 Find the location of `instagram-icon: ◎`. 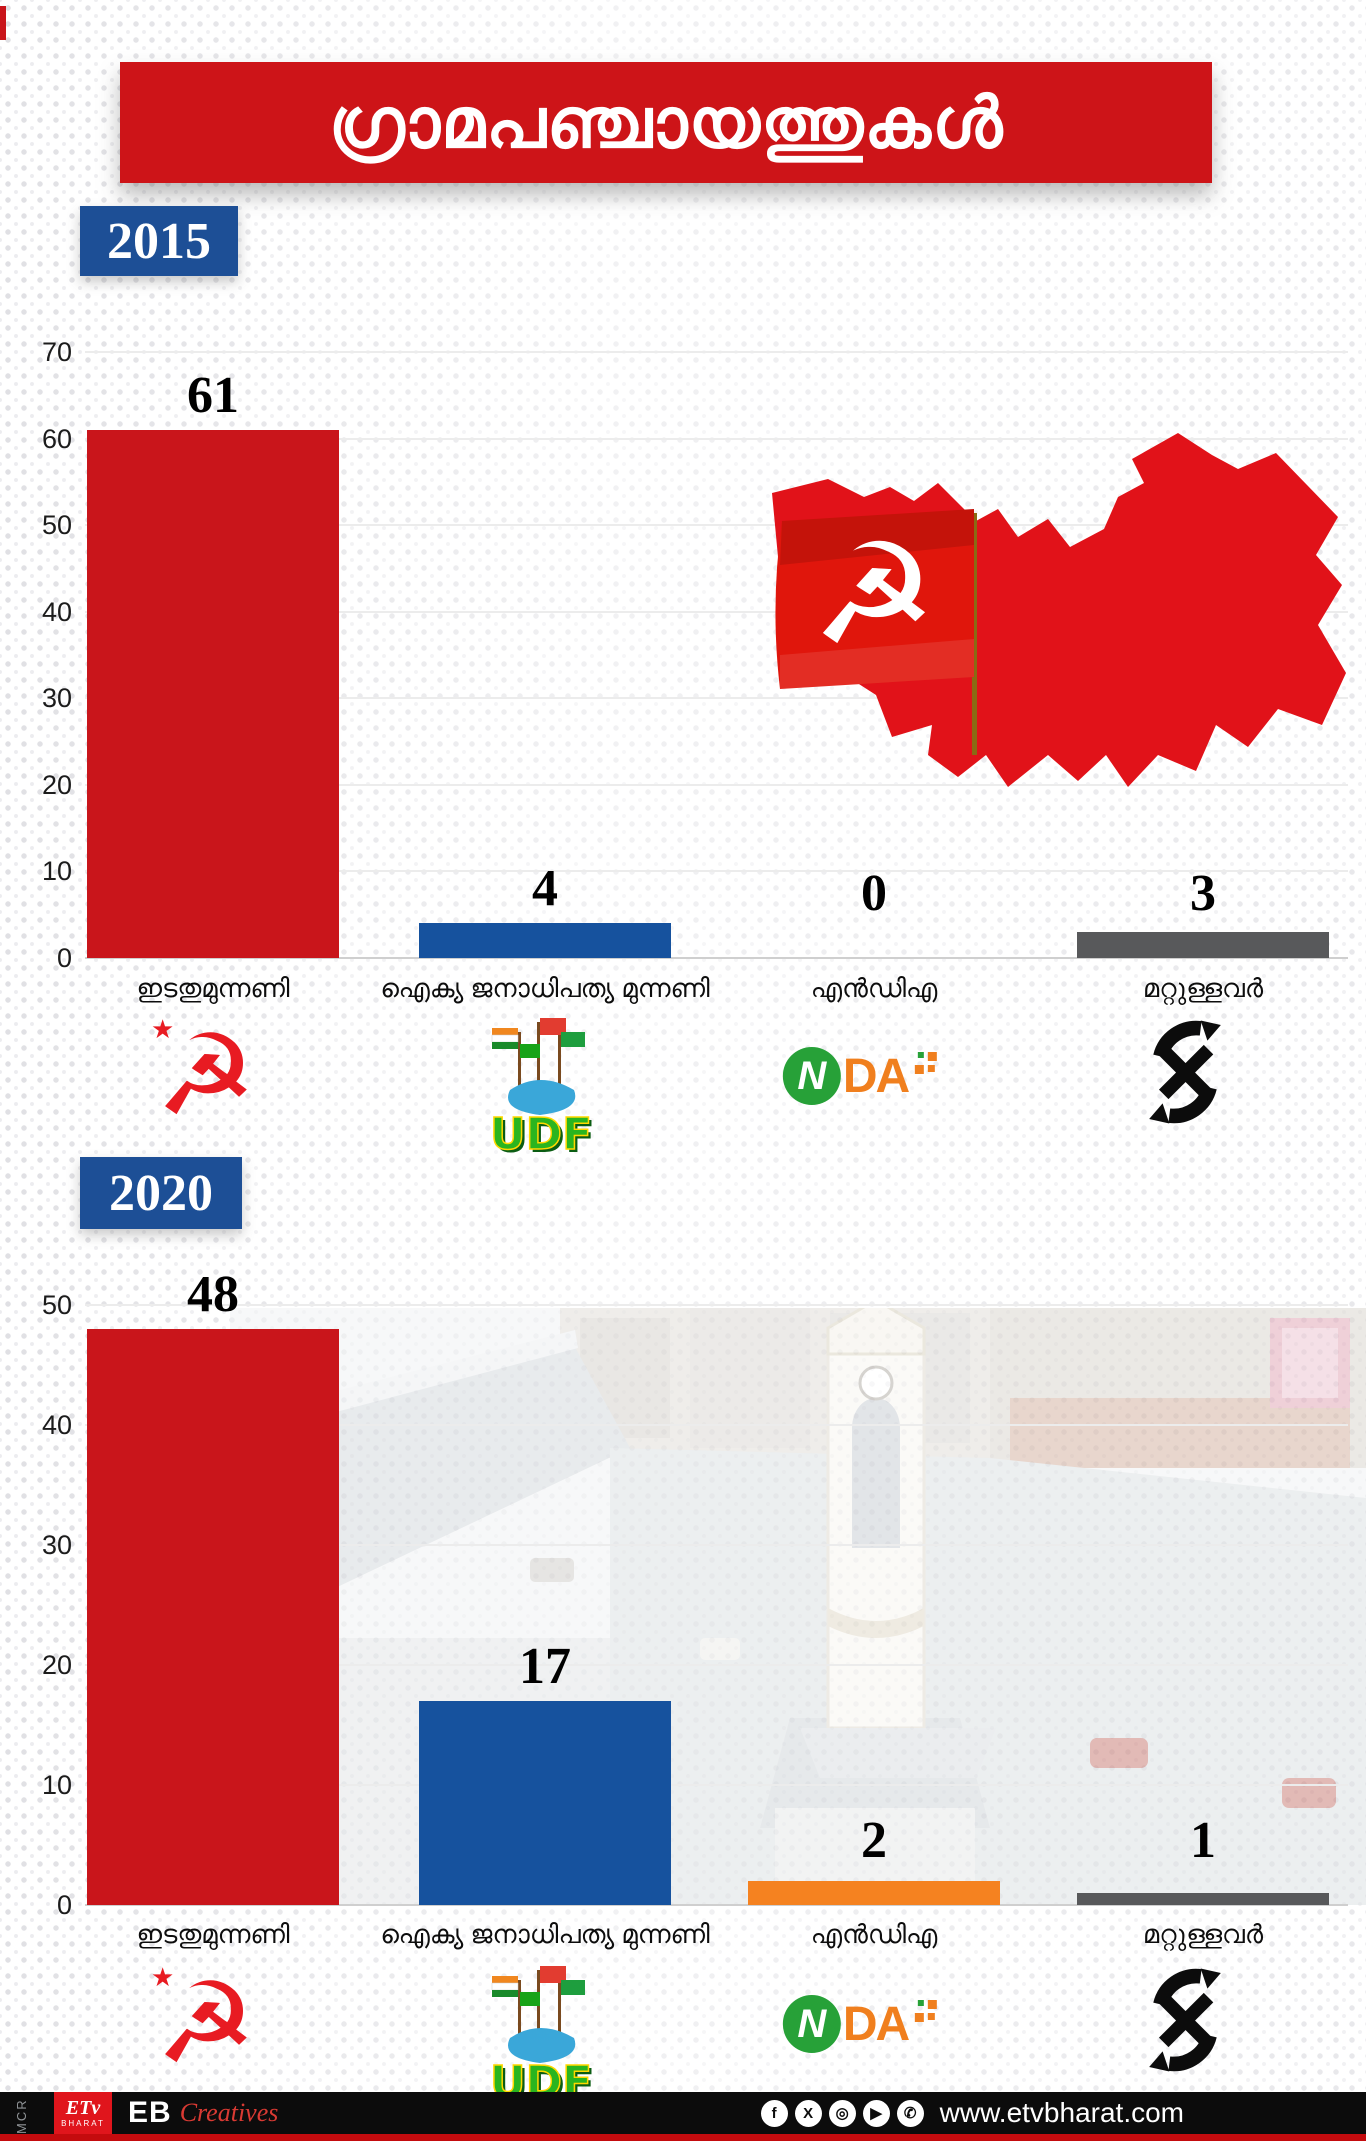

instagram-icon: ◎ is located at coordinates (842, 2113).